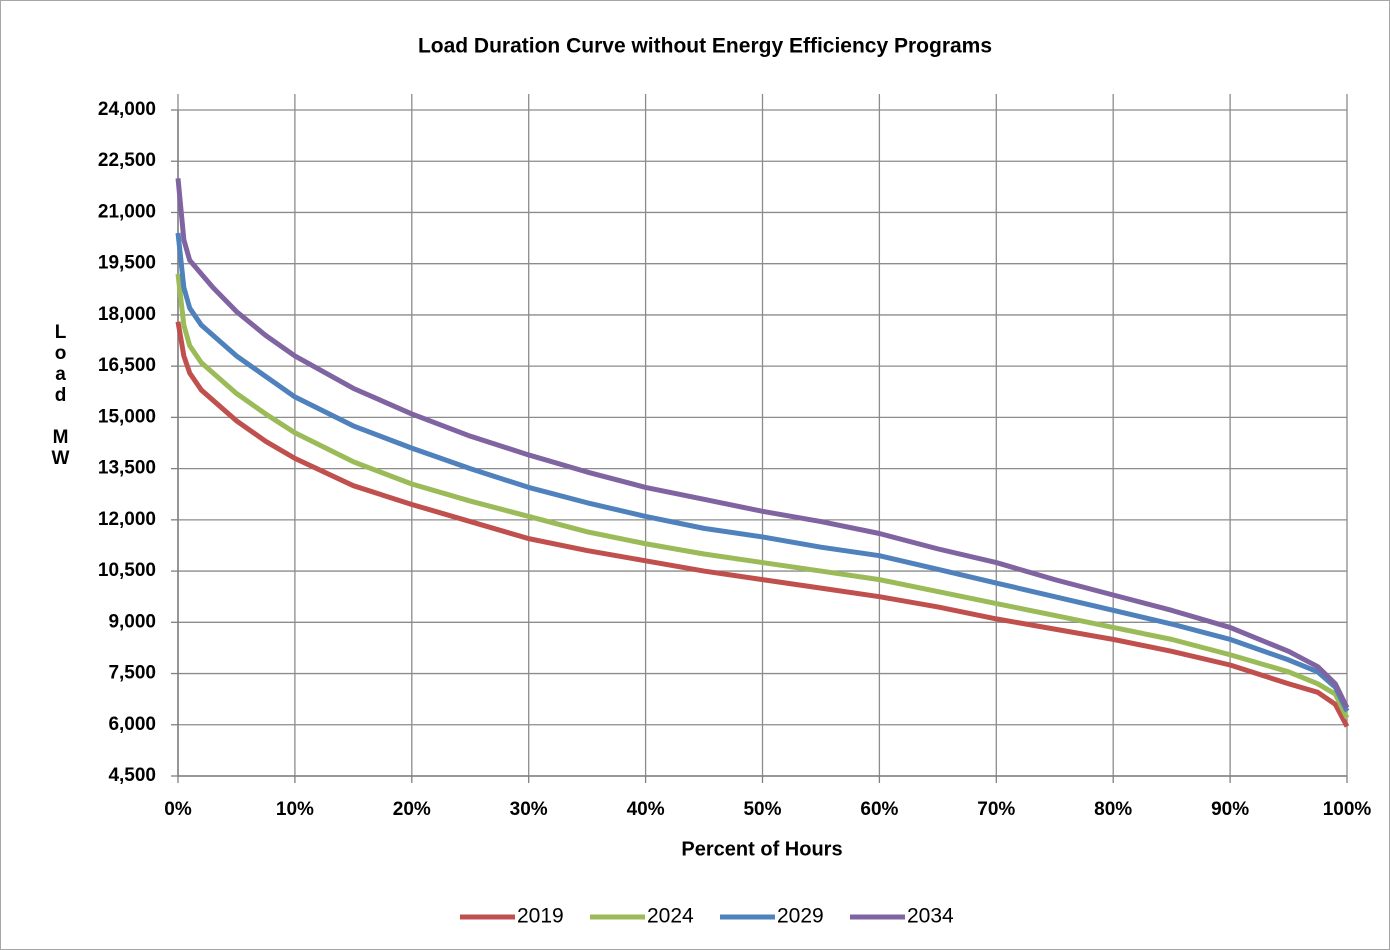 This screenshot has width=1390, height=950. I want to click on x-tick-label: 40%, so click(646, 809).